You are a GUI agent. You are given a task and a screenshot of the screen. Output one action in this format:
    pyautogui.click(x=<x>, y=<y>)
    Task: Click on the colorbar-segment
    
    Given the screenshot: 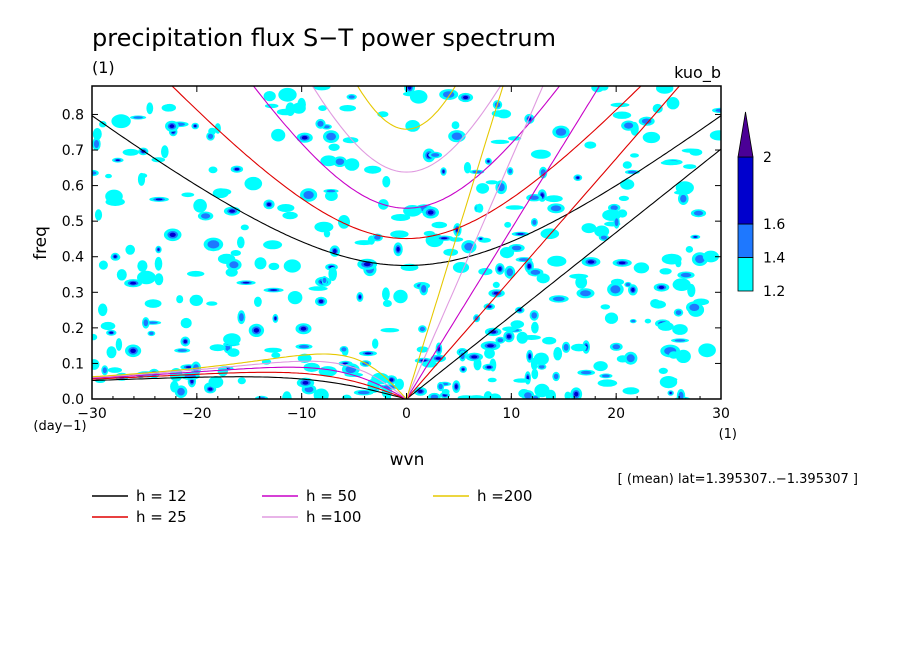 What is the action you would take?
    pyautogui.click(x=745, y=240)
    